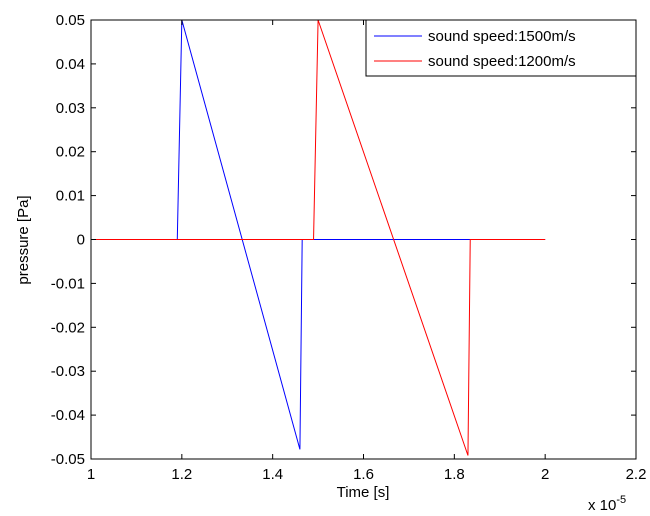 The width and height of the screenshot is (650, 516). I want to click on y-tick-label: -0.04, so click(68, 415).